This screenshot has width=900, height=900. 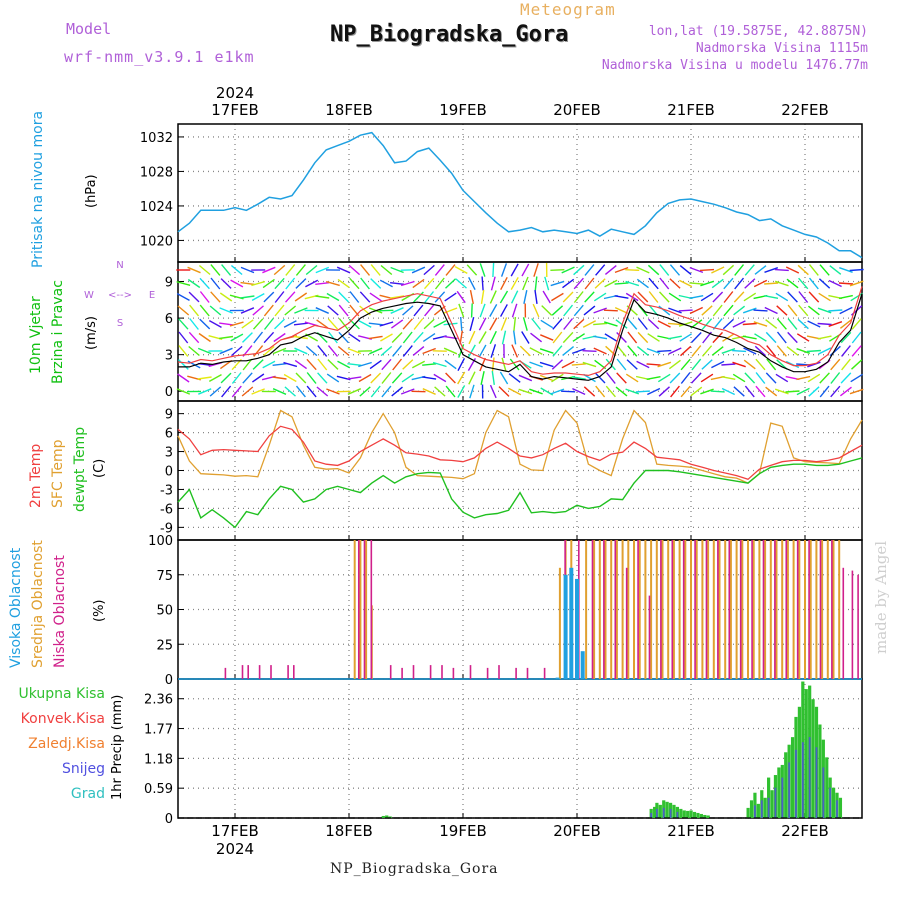 I want to click on y-tick-label: 1.77, so click(x=158, y=730).